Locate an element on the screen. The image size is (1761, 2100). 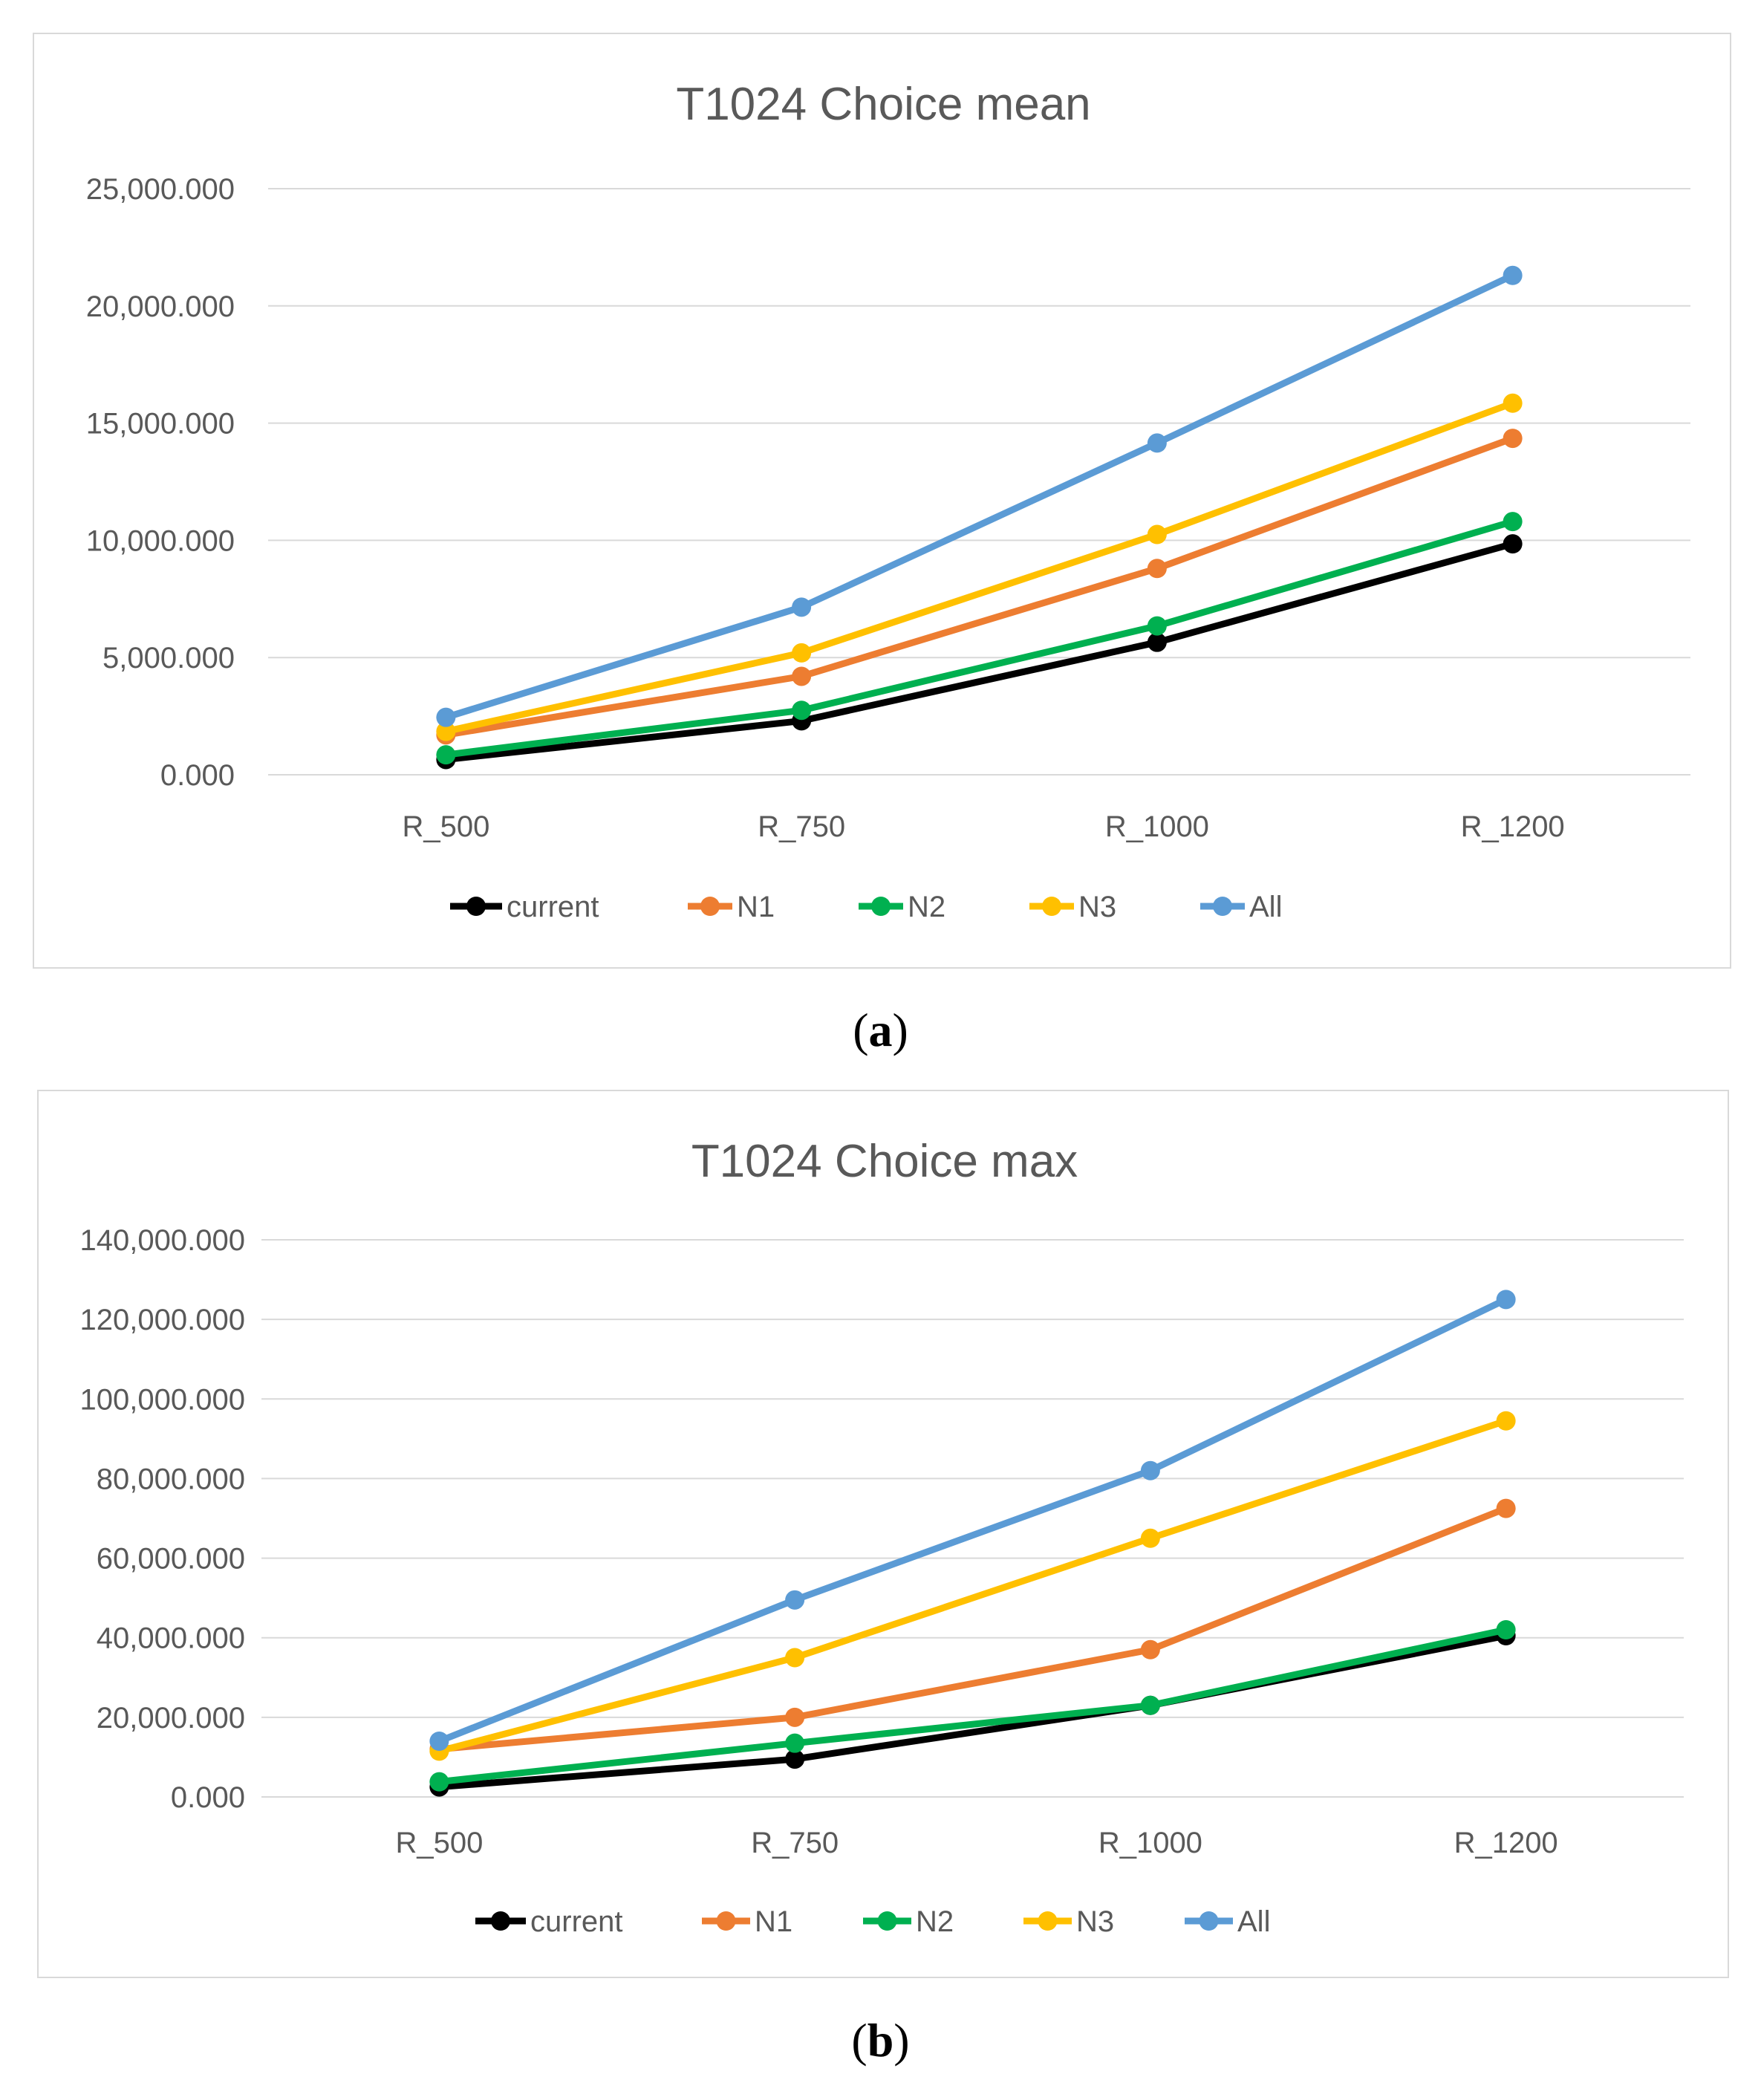
chart-b-y-tick-label: 60,000.000 is located at coordinates (171, 1559).